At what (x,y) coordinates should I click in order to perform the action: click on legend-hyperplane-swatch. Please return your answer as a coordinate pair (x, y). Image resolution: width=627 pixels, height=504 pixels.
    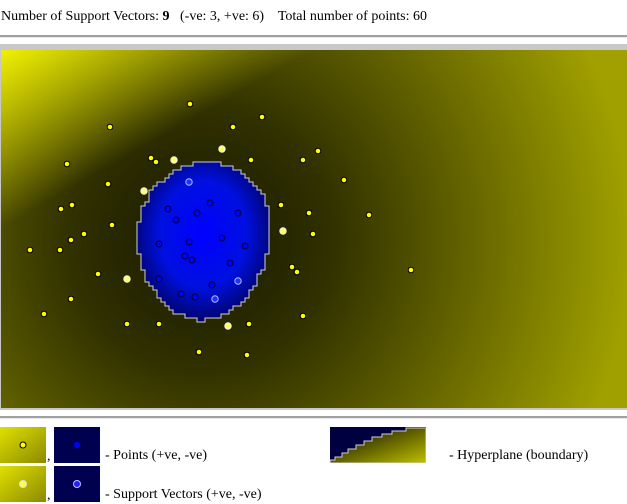
    Looking at the image, I should click on (378, 445).